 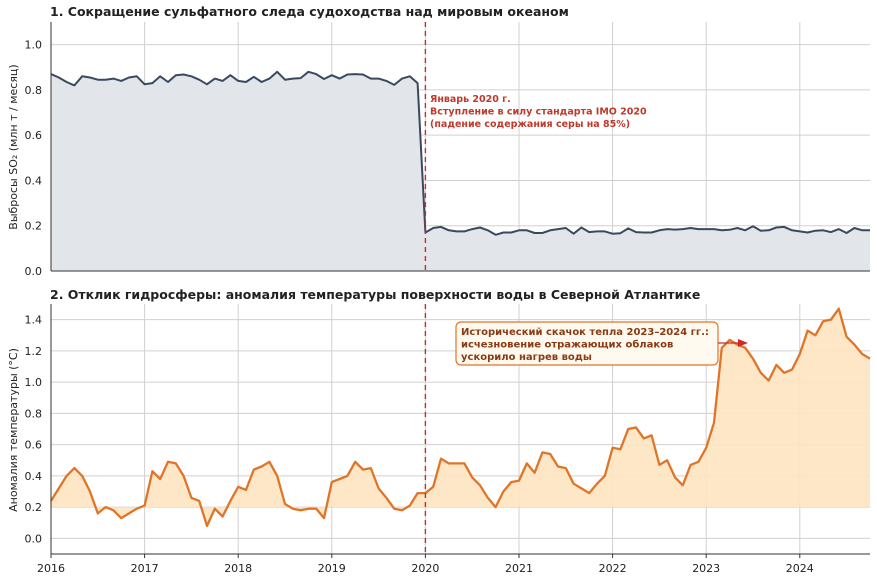 I want to click on y-tick-label: 1.4, so click(x=34, y=320).